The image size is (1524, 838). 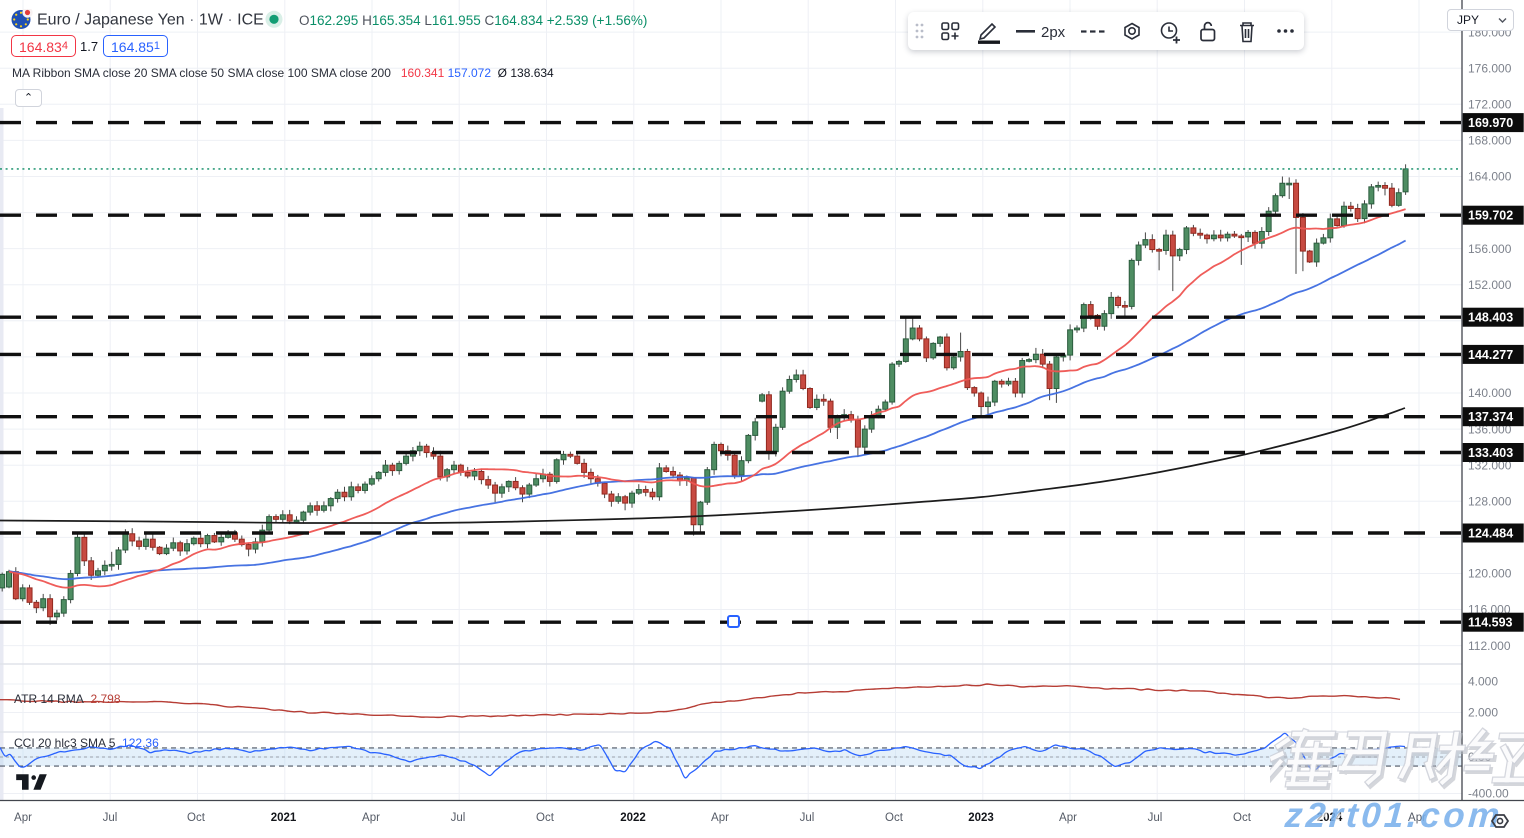 What do you see at coordinates (1490, 623) in the screenshot?
I see `svg-text: 114.593` at bounding box center [1490, 623].